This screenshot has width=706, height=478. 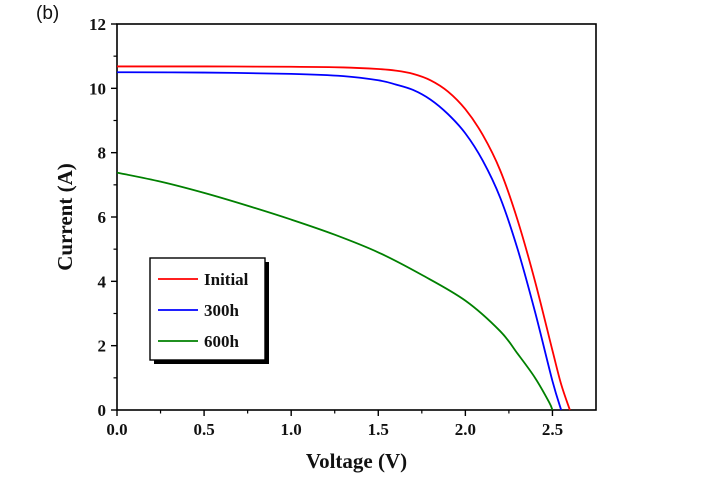 What do you see at coordinates (203, 429) in the screenshot?
I see `x-tick-label: 0.5` at bounding box center [203, 429].